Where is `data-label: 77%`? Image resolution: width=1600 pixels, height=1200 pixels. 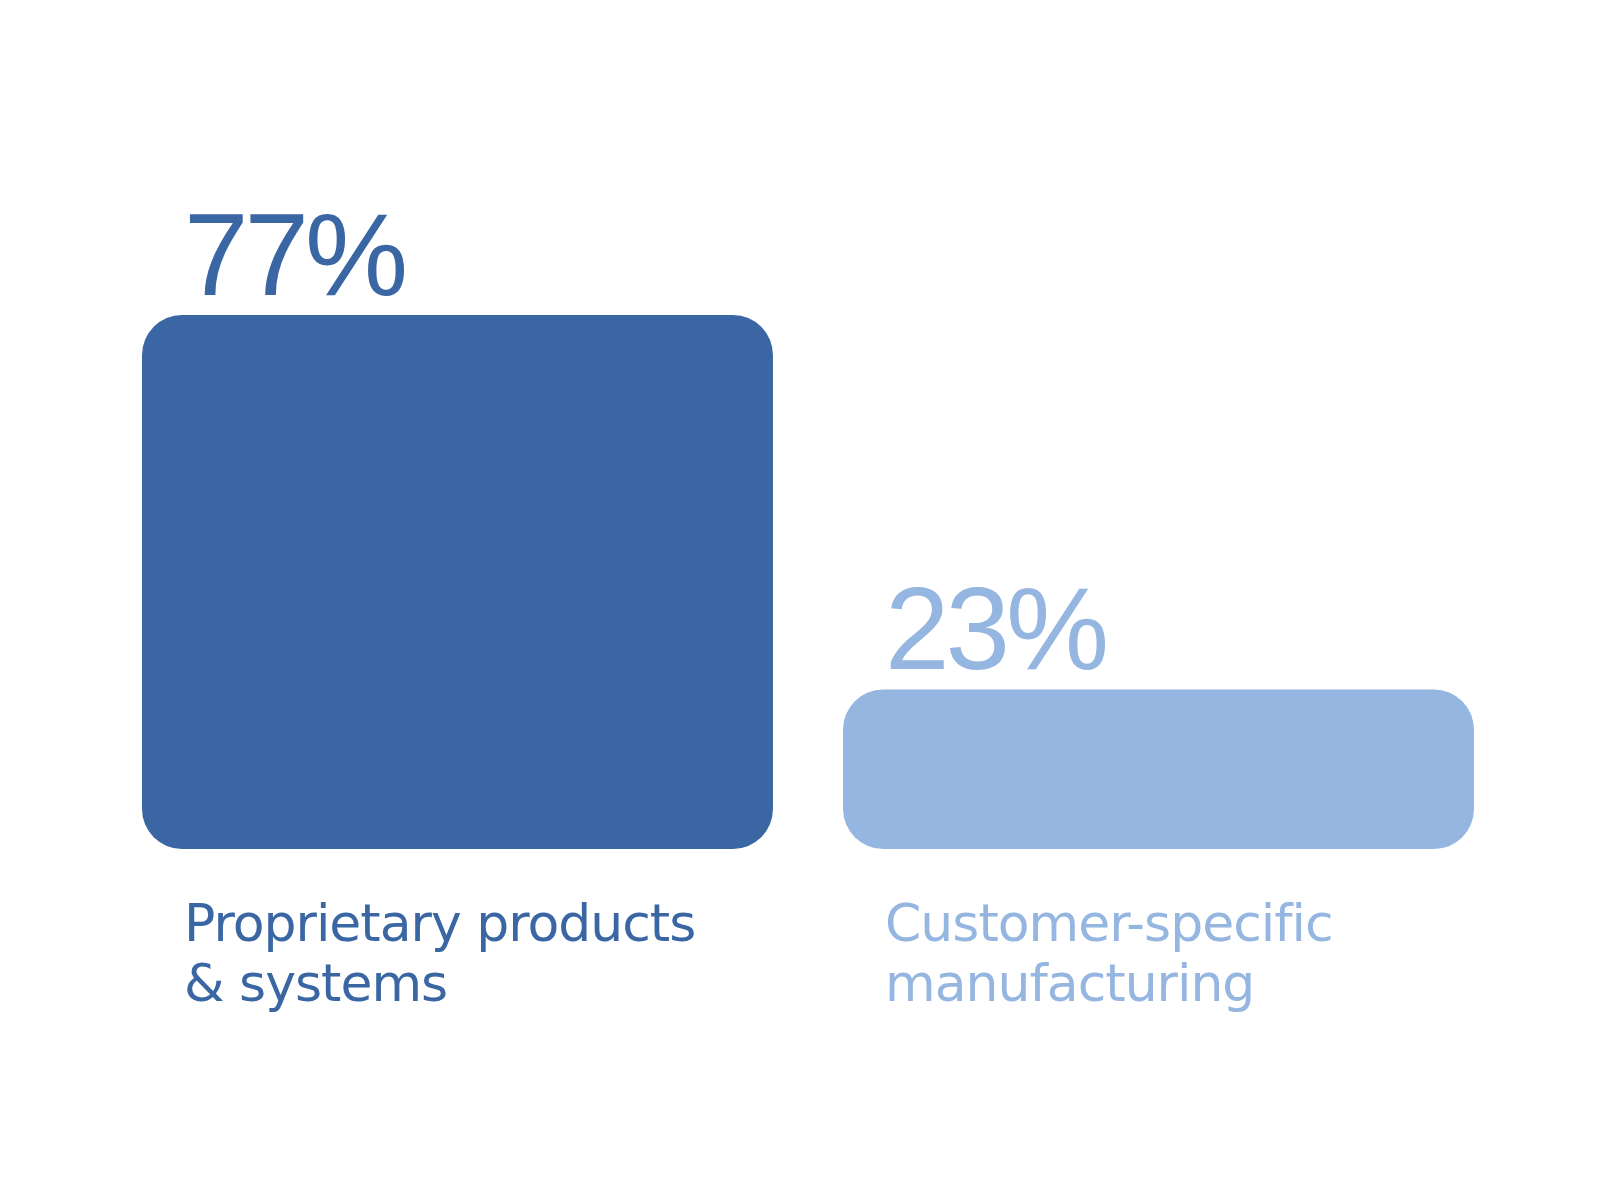 data-label: 77% is located at coordinates (295, 255).